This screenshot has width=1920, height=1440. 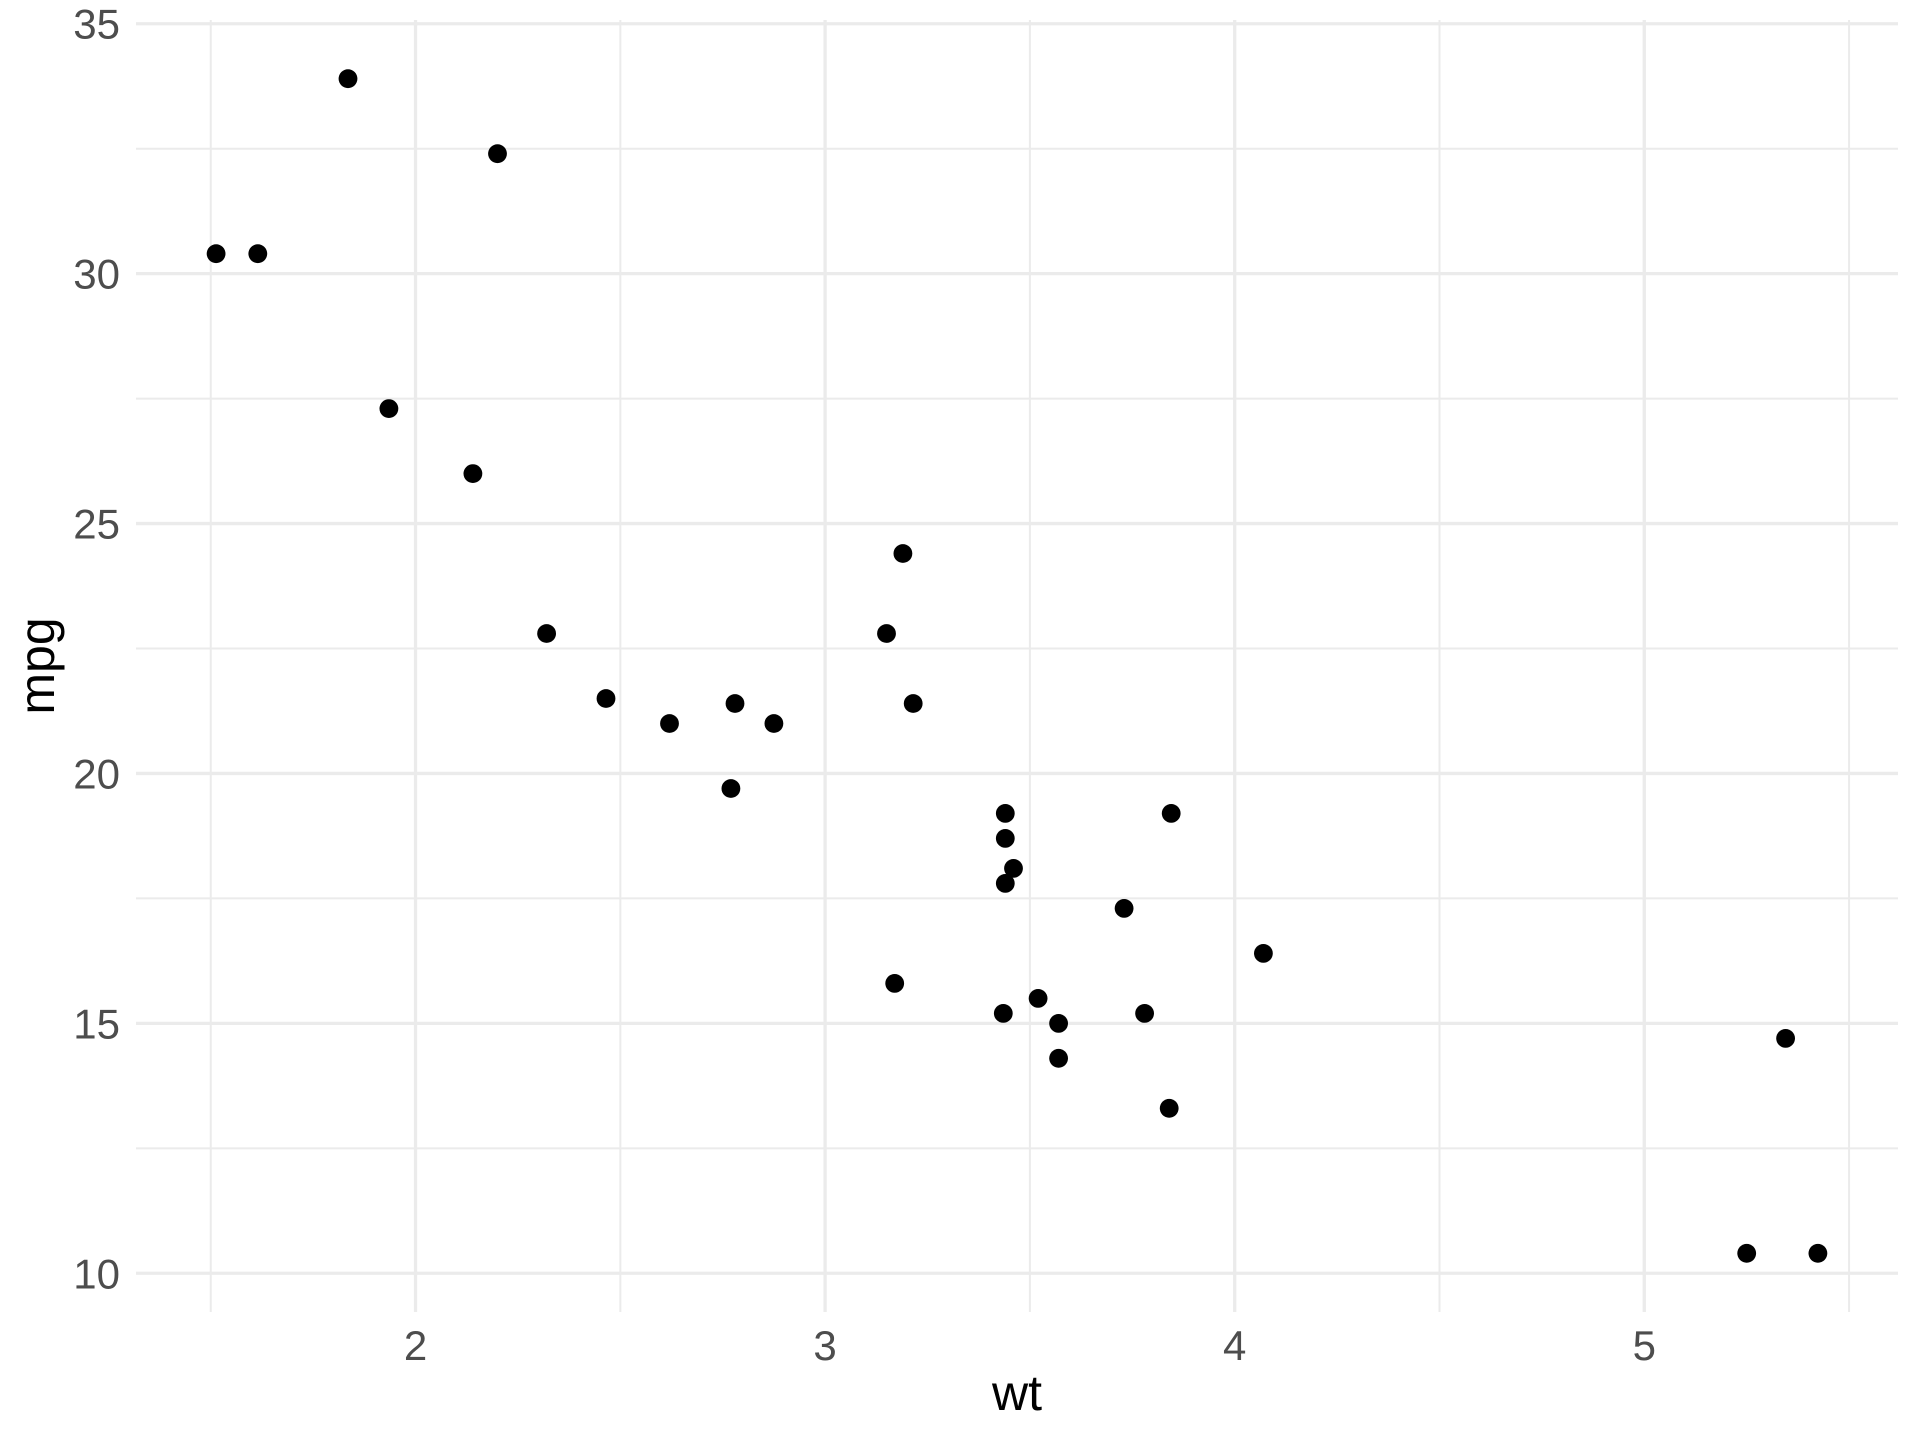 I want to click on x-tick-label: 3, so click(x=824, y=1345).